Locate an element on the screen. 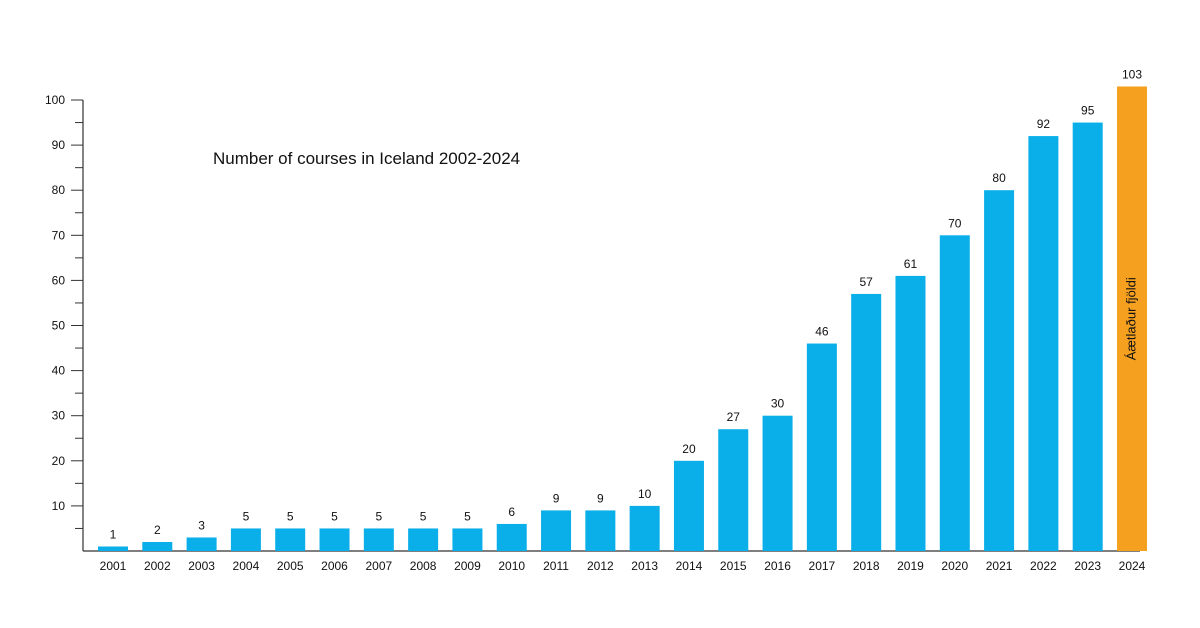 This screenshot has width=1200, height=628. x-tick-label: 2018 is located at coordinates (866, 566).